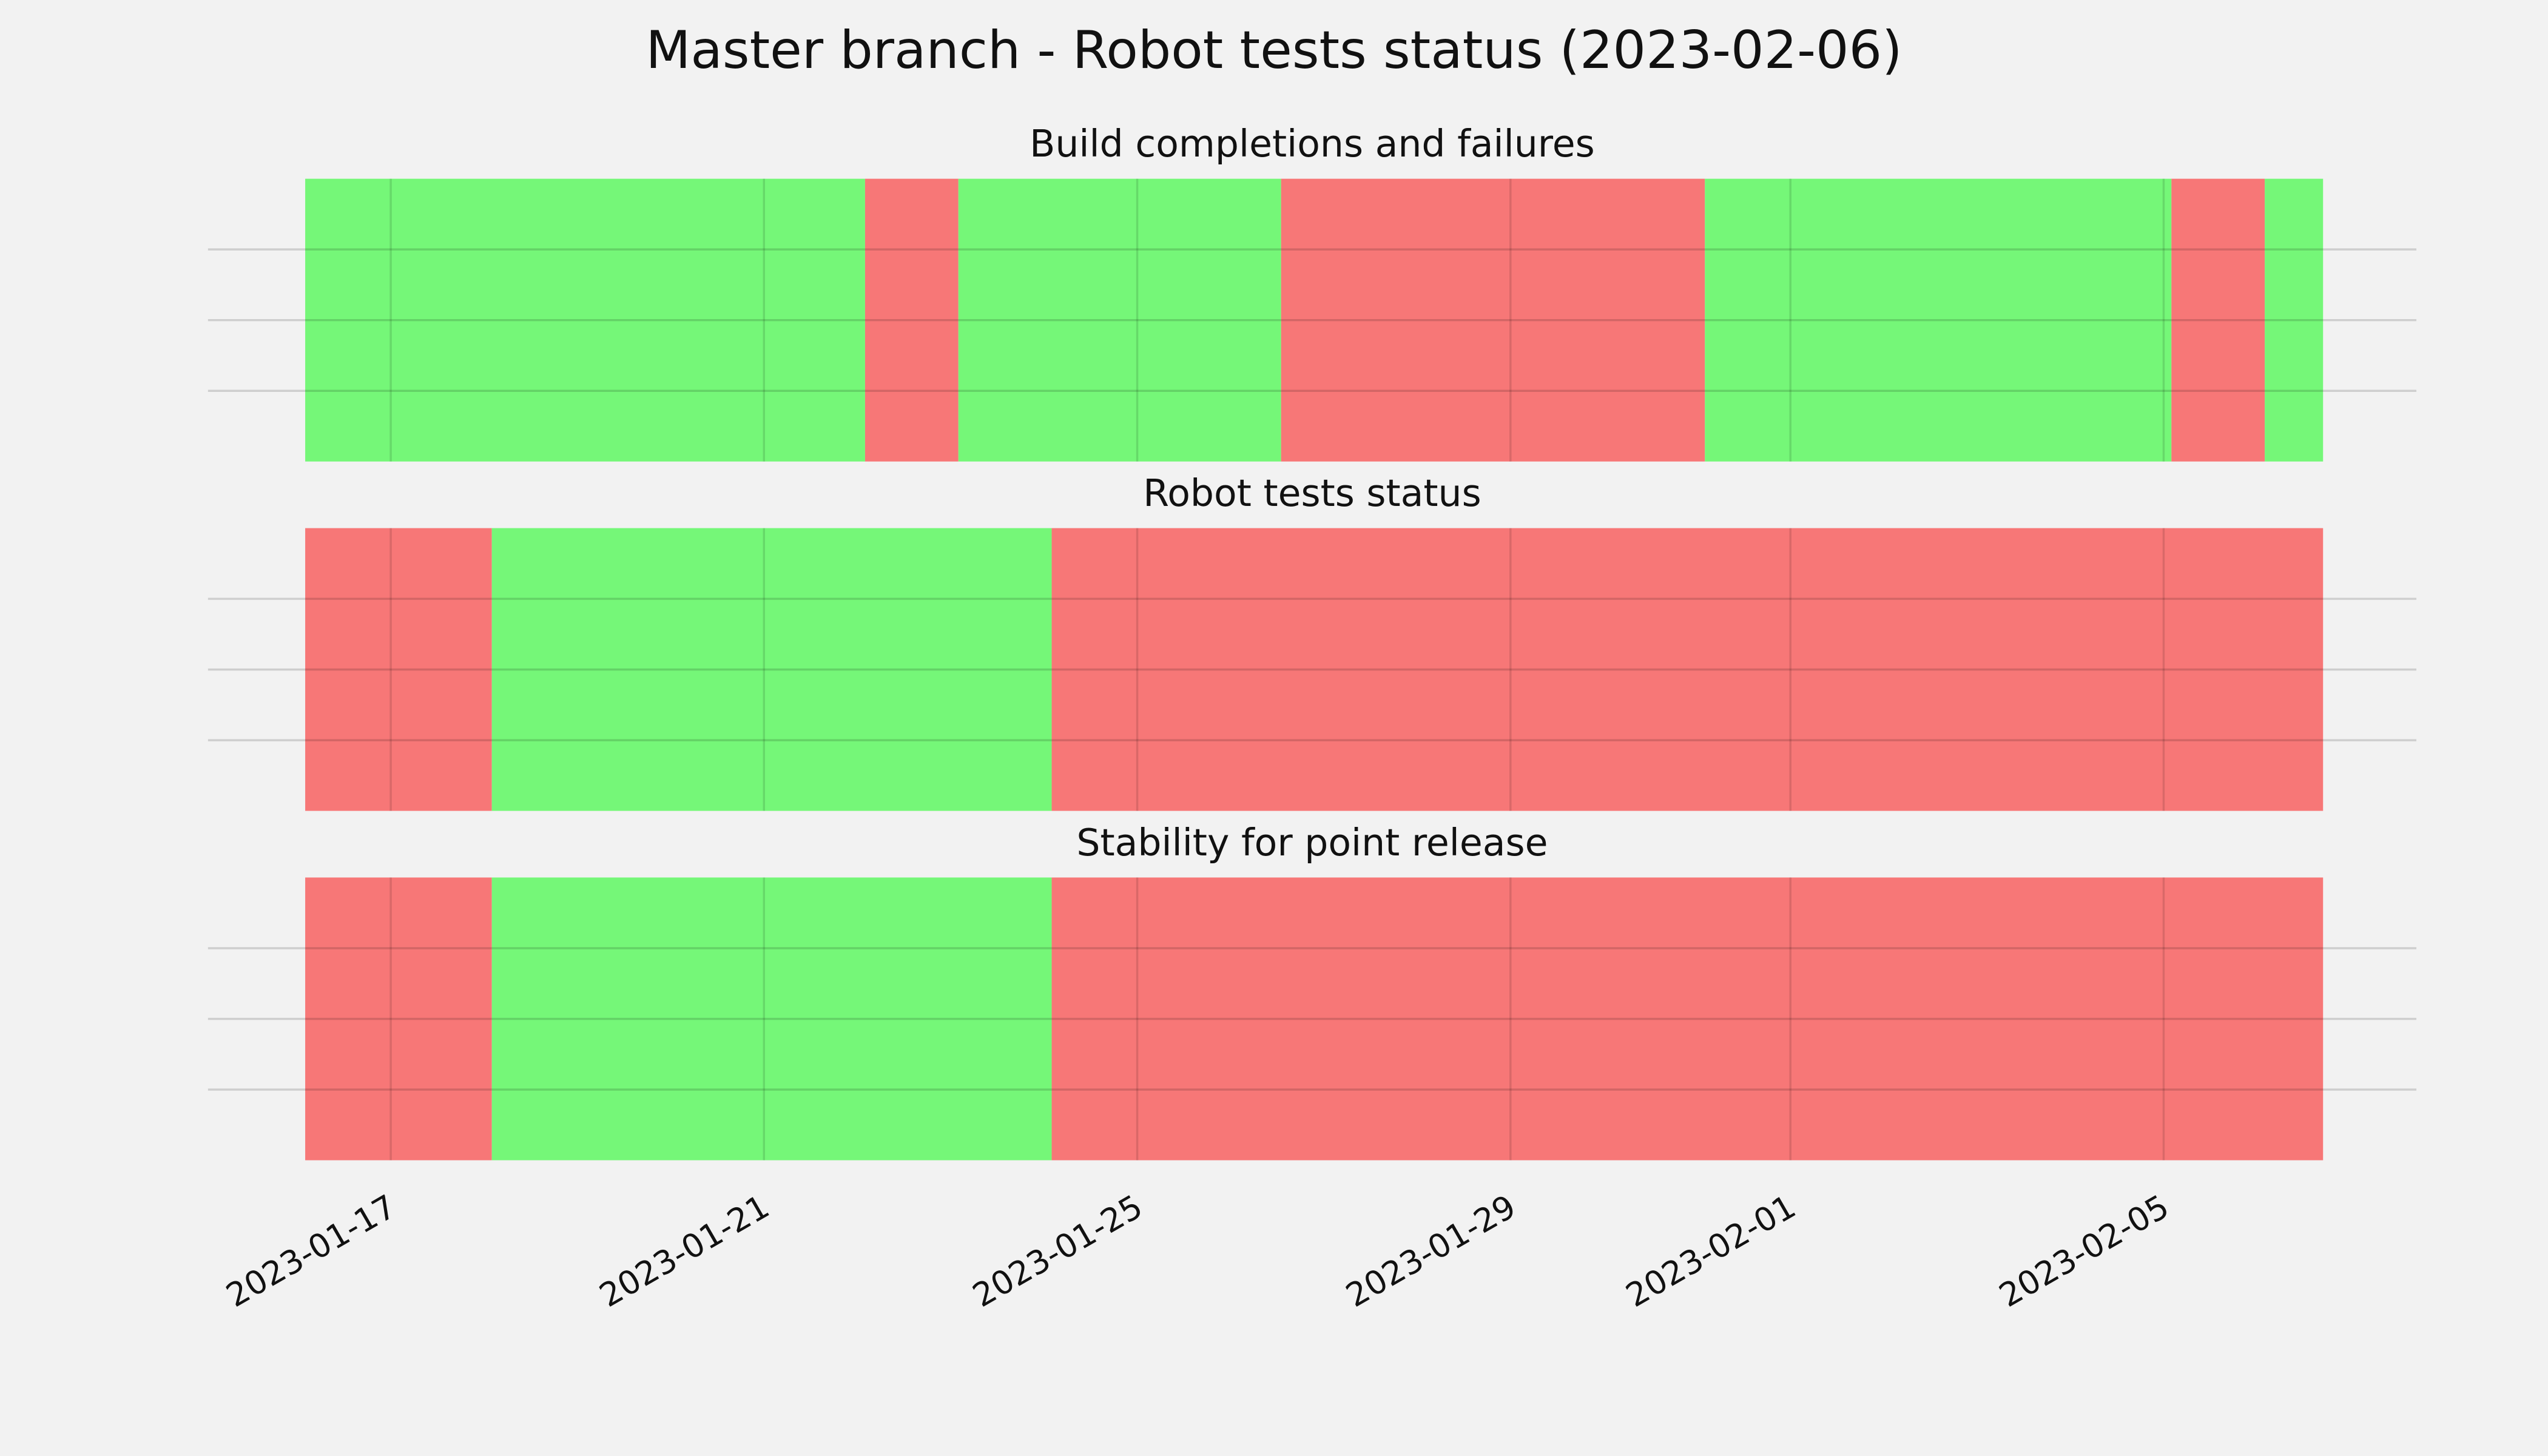 Image resolution: width=2548 pixels, height=1456 pixels. What do you see at coordinates (1312, 144) in the screenshot?
I see `subplot-title: Build completions and failures` at bounding box center [1312, 144].